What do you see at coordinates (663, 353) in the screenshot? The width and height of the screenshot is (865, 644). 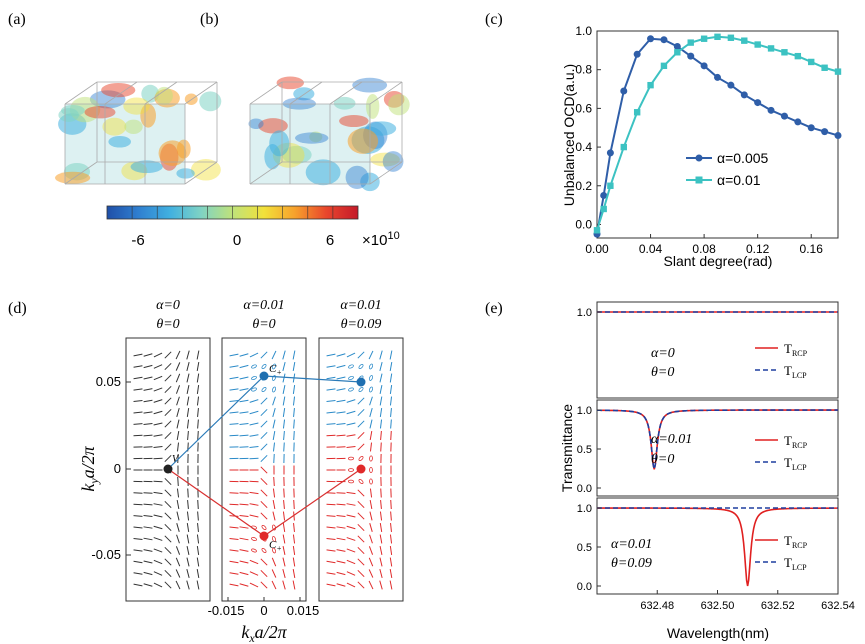 I see `sub1-alpha: α=0` at bounding box center [663, 353].